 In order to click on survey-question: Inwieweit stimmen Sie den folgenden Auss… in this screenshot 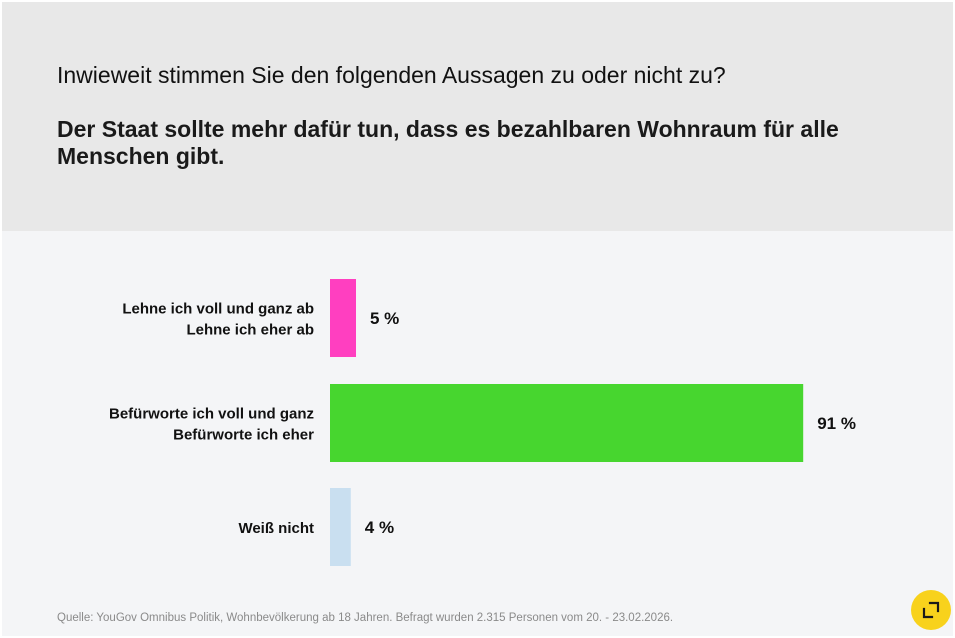, I will do `click(391, 75)`.